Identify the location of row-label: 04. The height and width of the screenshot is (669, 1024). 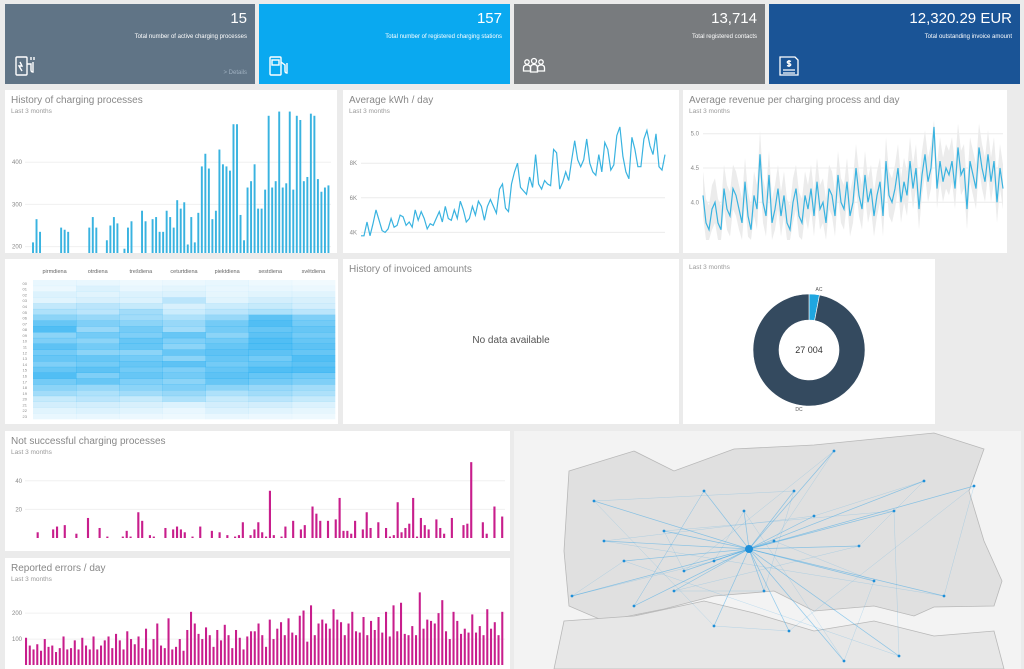
(25, 306).